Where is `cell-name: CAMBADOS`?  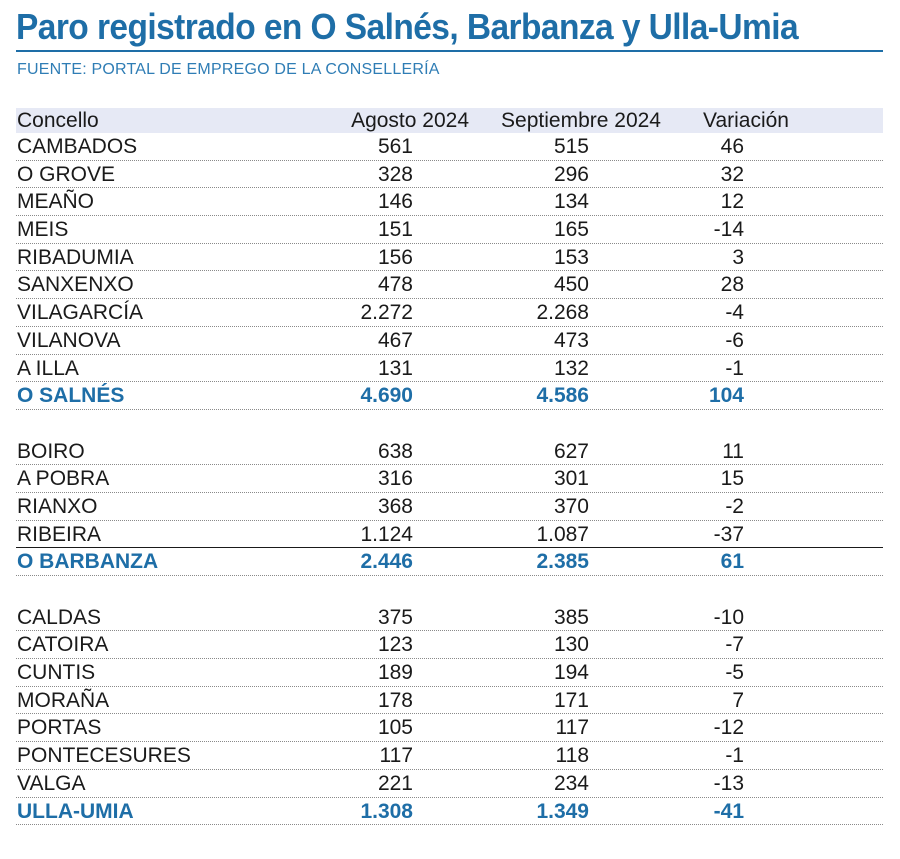
cell-name: CAMBADOS is located at coordinates (77, 146).